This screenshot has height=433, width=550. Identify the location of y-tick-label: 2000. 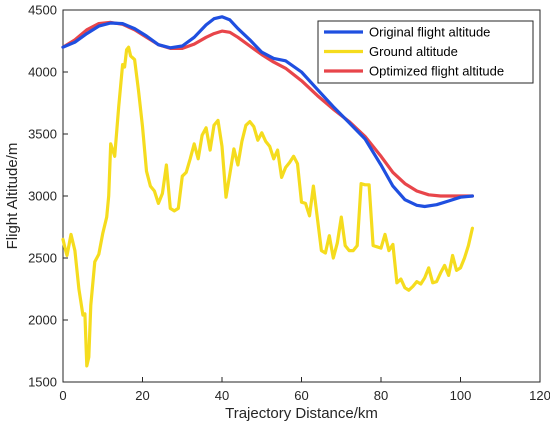
(42, 320).